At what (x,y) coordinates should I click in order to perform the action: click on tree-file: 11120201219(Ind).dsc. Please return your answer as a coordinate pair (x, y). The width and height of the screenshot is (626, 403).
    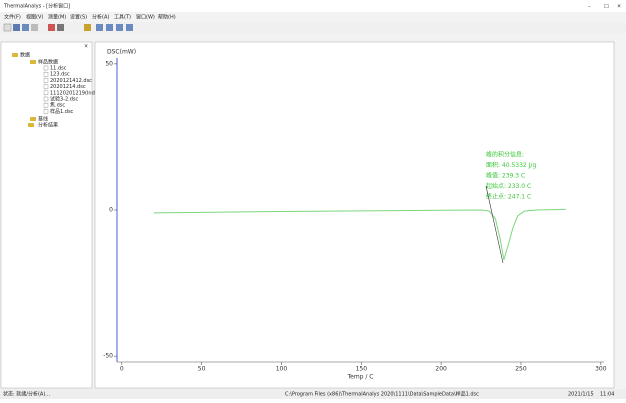
    Looking at the image, I should click on (78, 93).